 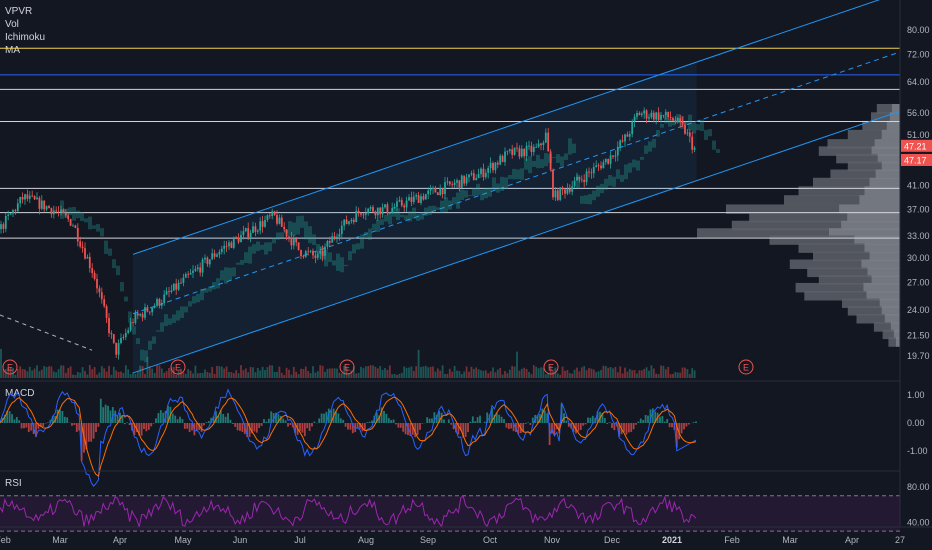 I want to click on rsi-label: RSI, so click(x=13, y=483).